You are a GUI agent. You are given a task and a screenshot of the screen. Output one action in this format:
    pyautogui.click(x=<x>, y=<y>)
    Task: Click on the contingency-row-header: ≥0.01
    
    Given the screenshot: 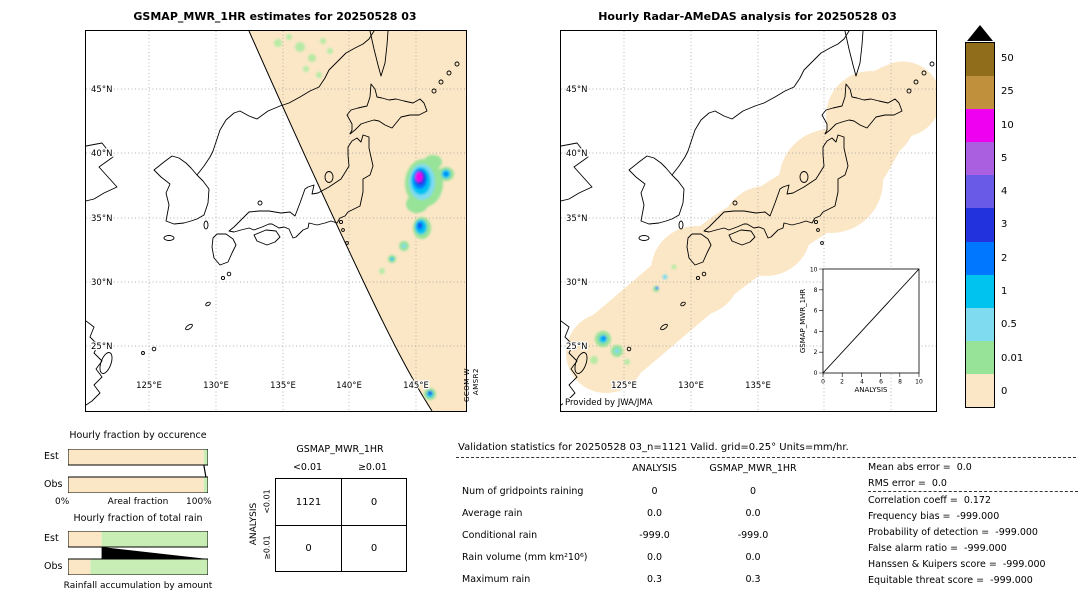 What is the action you would take?
    pyautogui.click(x=267, y=547)
    